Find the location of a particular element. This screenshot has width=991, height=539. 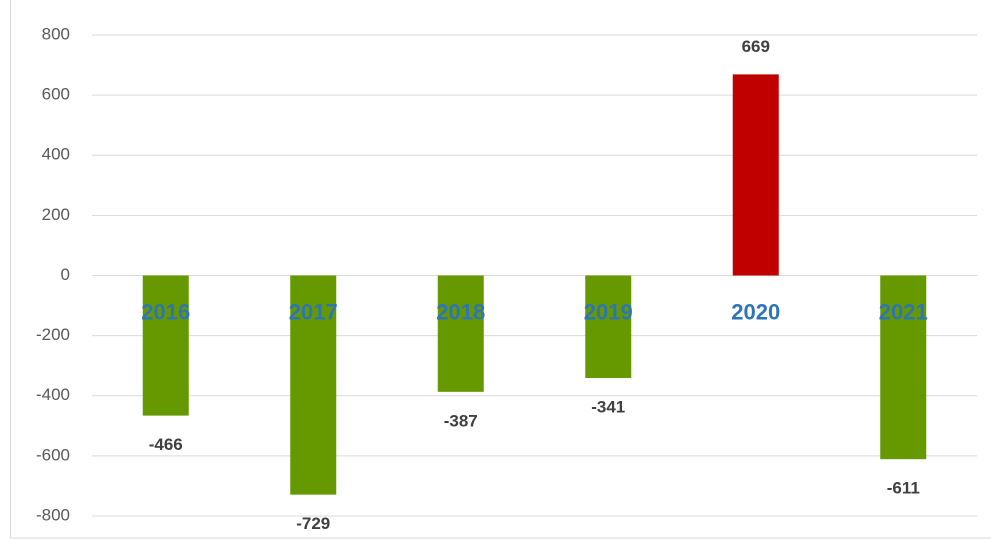

data-label: 669 is located at coordinates (756, 46).